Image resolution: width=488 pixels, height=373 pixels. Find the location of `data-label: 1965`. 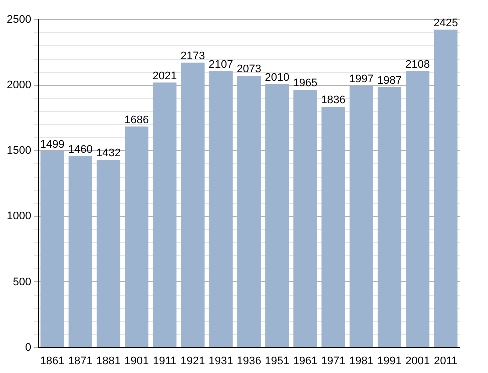

data-label: 1965 is located at coordinates (305, 84).